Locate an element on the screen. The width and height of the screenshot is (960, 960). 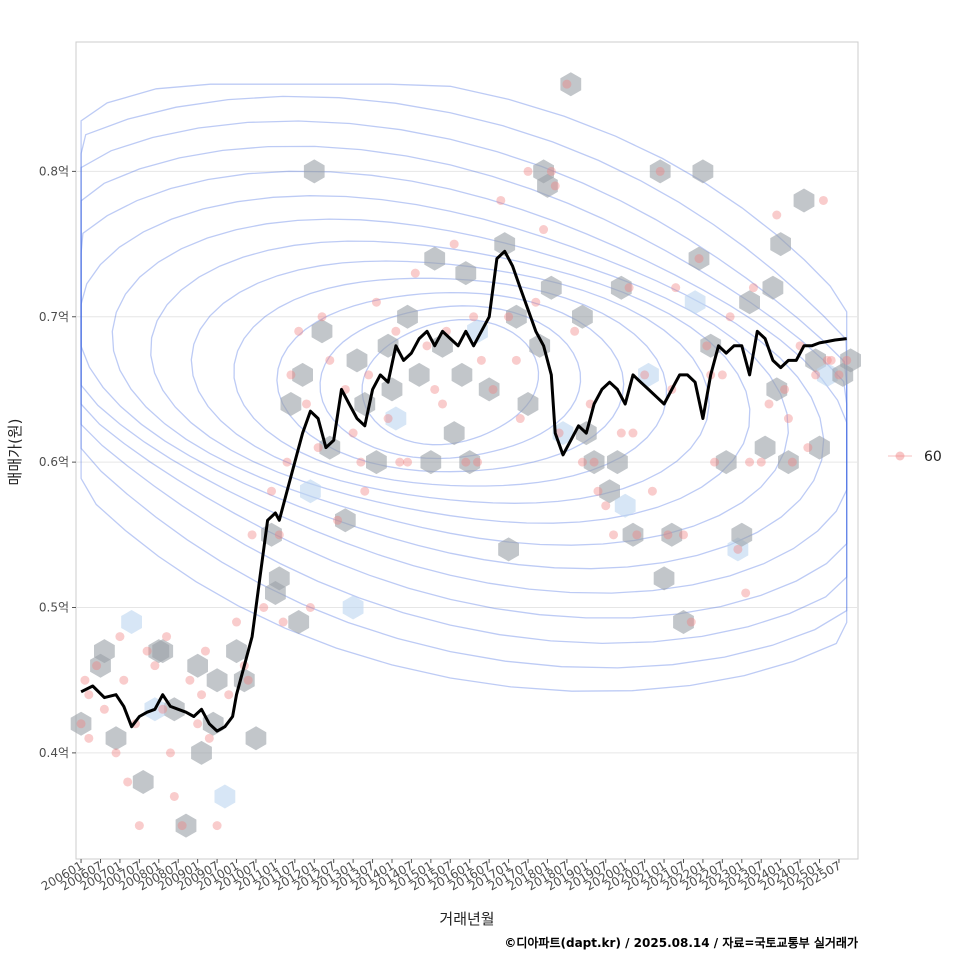
legend-point-icon is located at coordinates (900, 456).